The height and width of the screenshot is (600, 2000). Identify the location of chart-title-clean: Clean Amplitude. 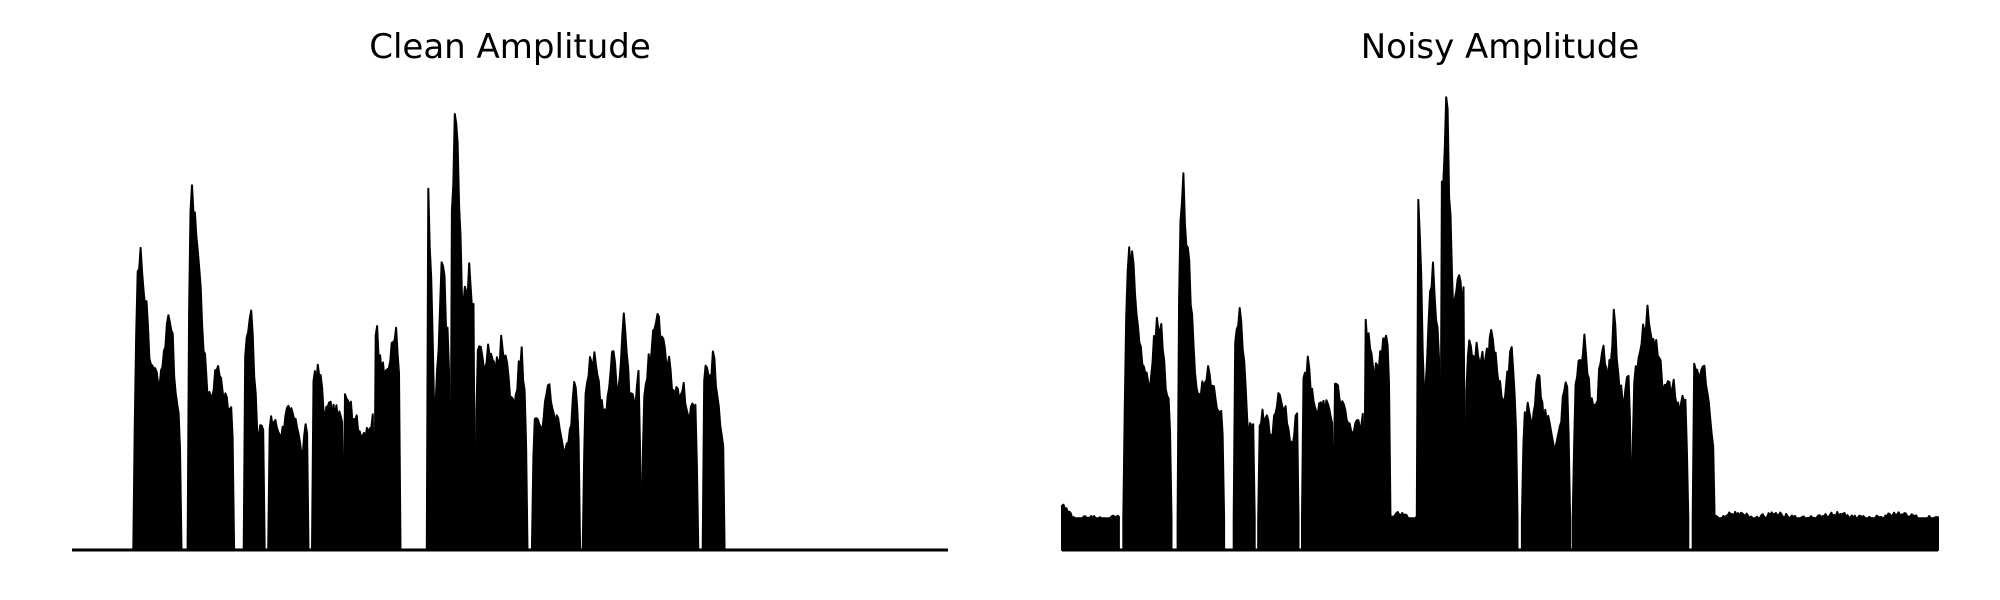
(510, 47).